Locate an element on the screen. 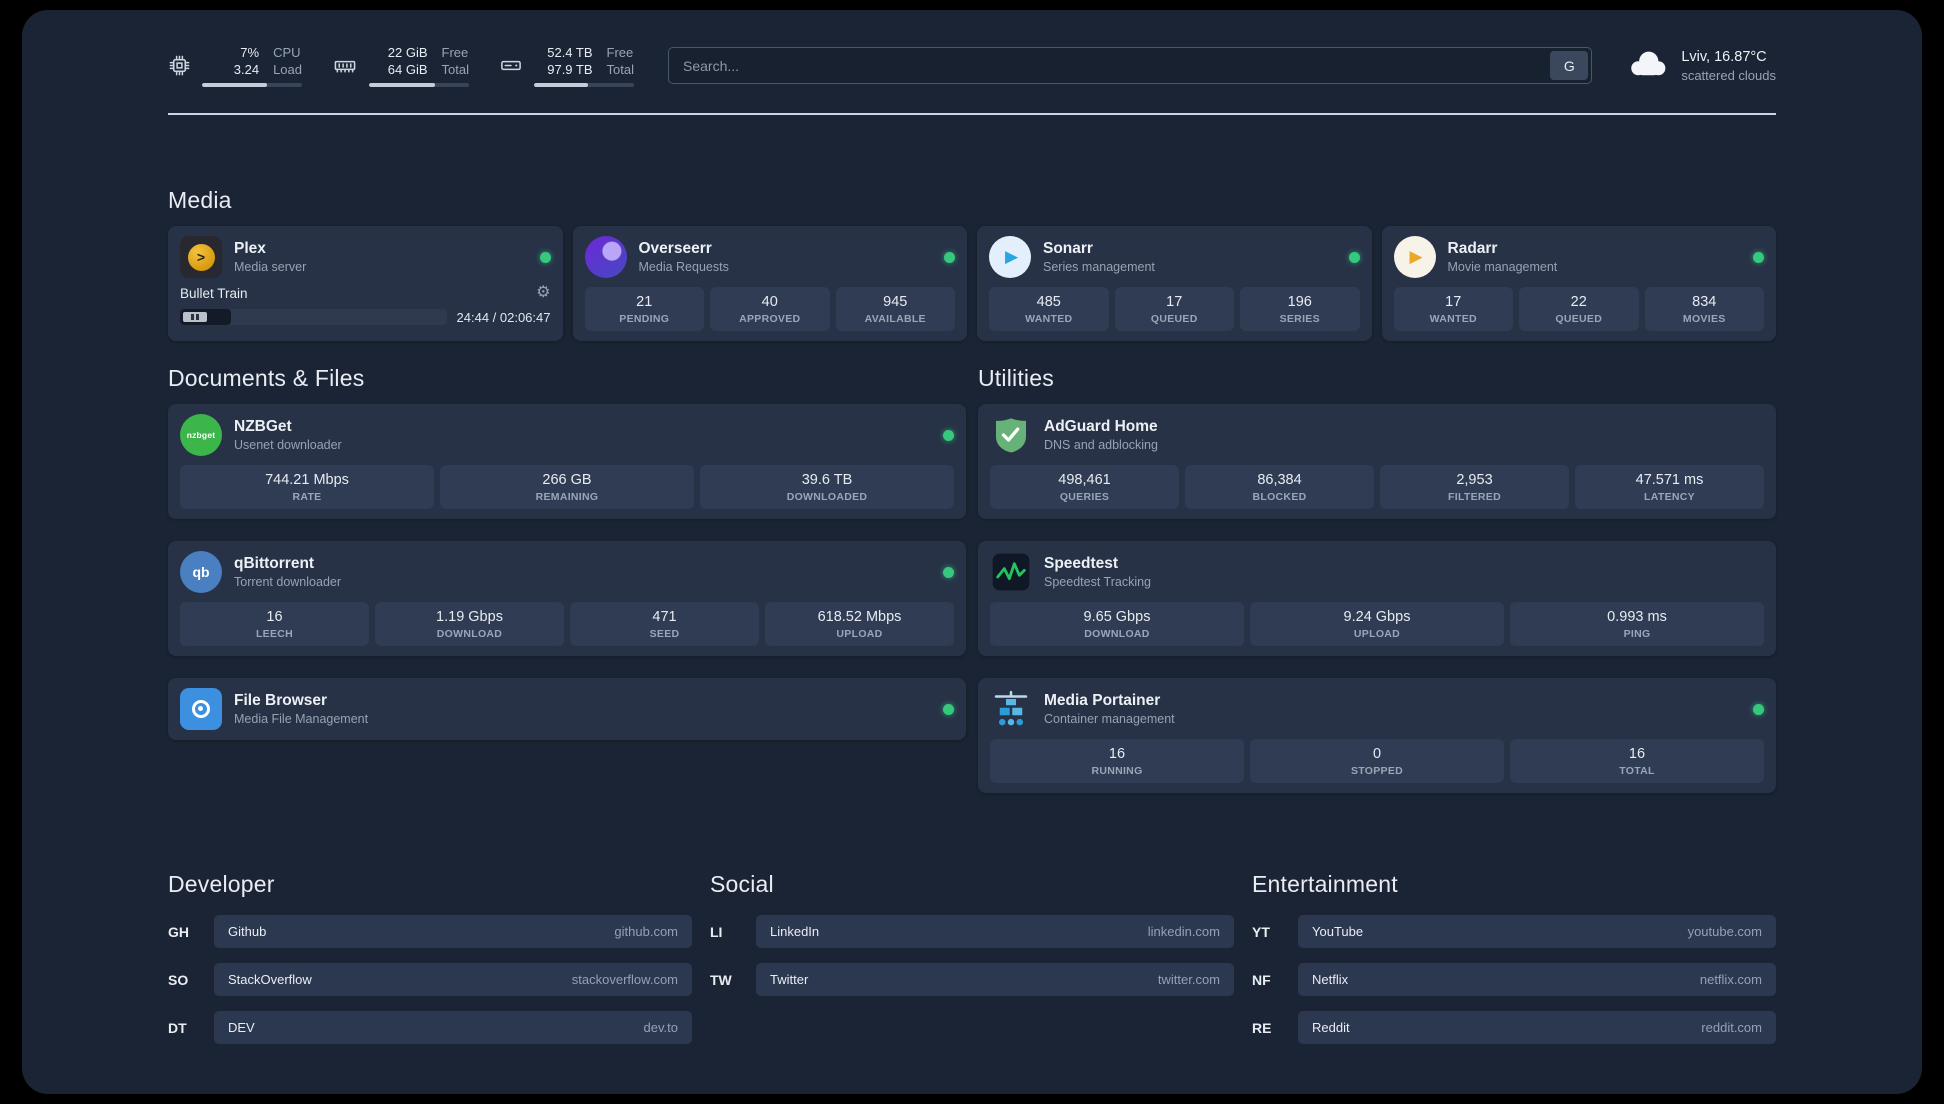  bookmark-domain: reddit.com is located at coordinates (1731, 1027).